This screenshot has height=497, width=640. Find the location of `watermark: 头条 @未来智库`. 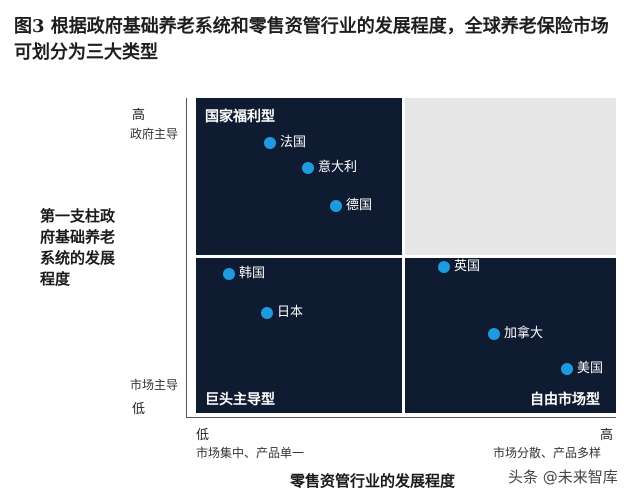

watermark: 头条 @未来智库 is located at coordinates (563, 477).